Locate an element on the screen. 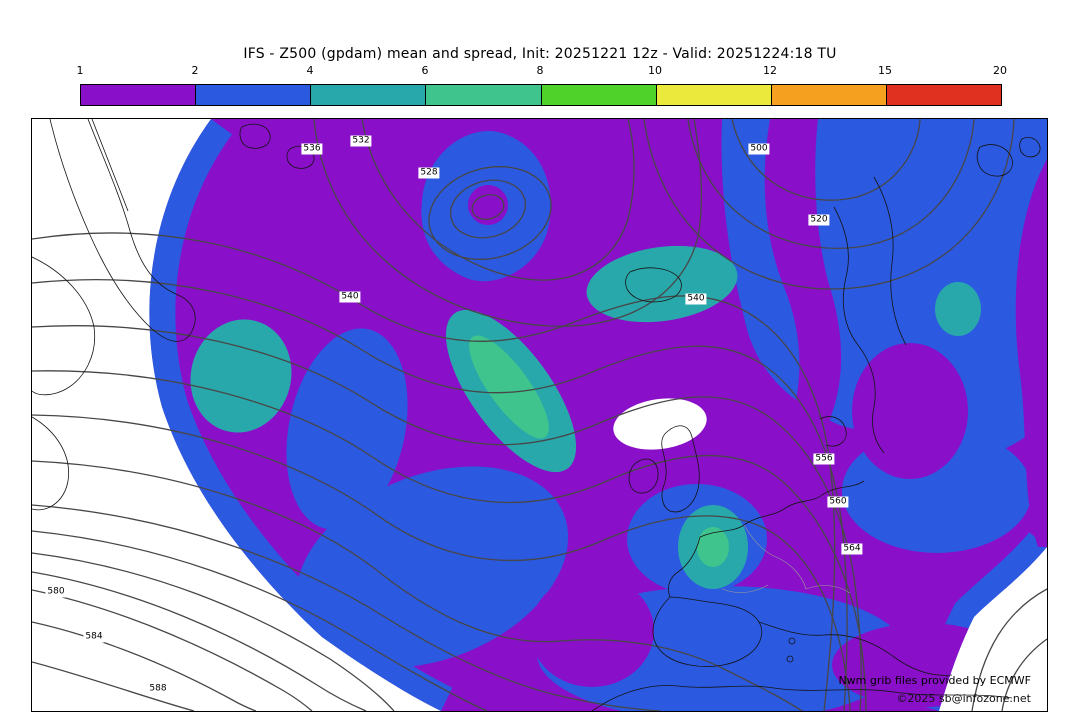  colorbar-tick: 6 is located at coordinates (425, 70).